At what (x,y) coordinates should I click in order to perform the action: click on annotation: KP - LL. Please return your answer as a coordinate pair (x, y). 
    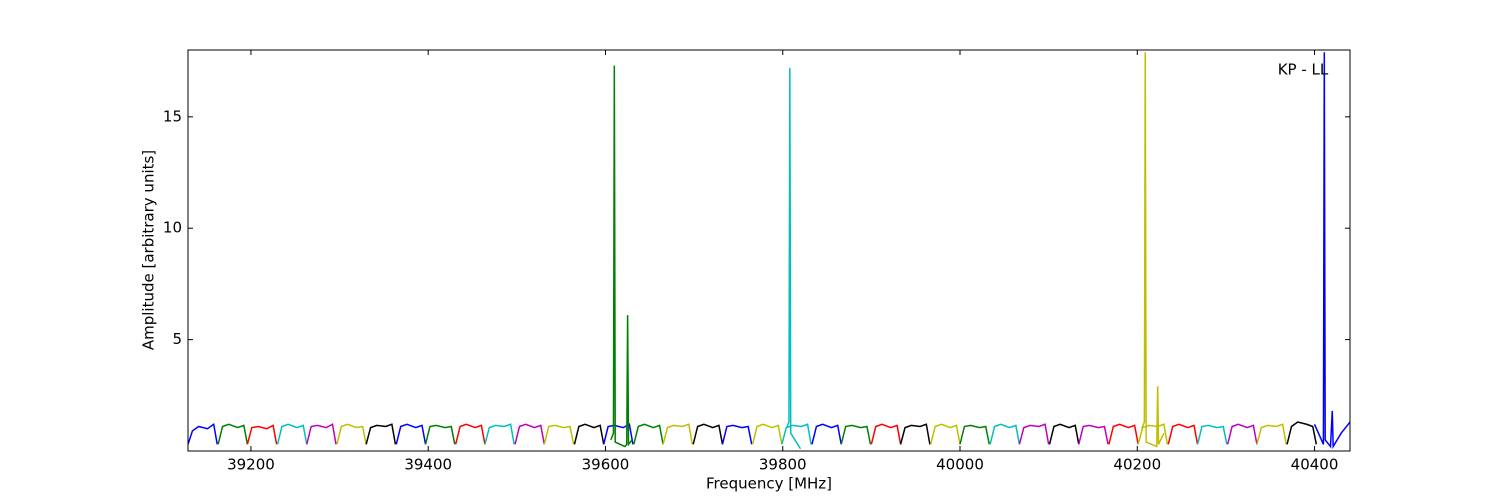
    Looking at the image, I should click on (1303, 70).